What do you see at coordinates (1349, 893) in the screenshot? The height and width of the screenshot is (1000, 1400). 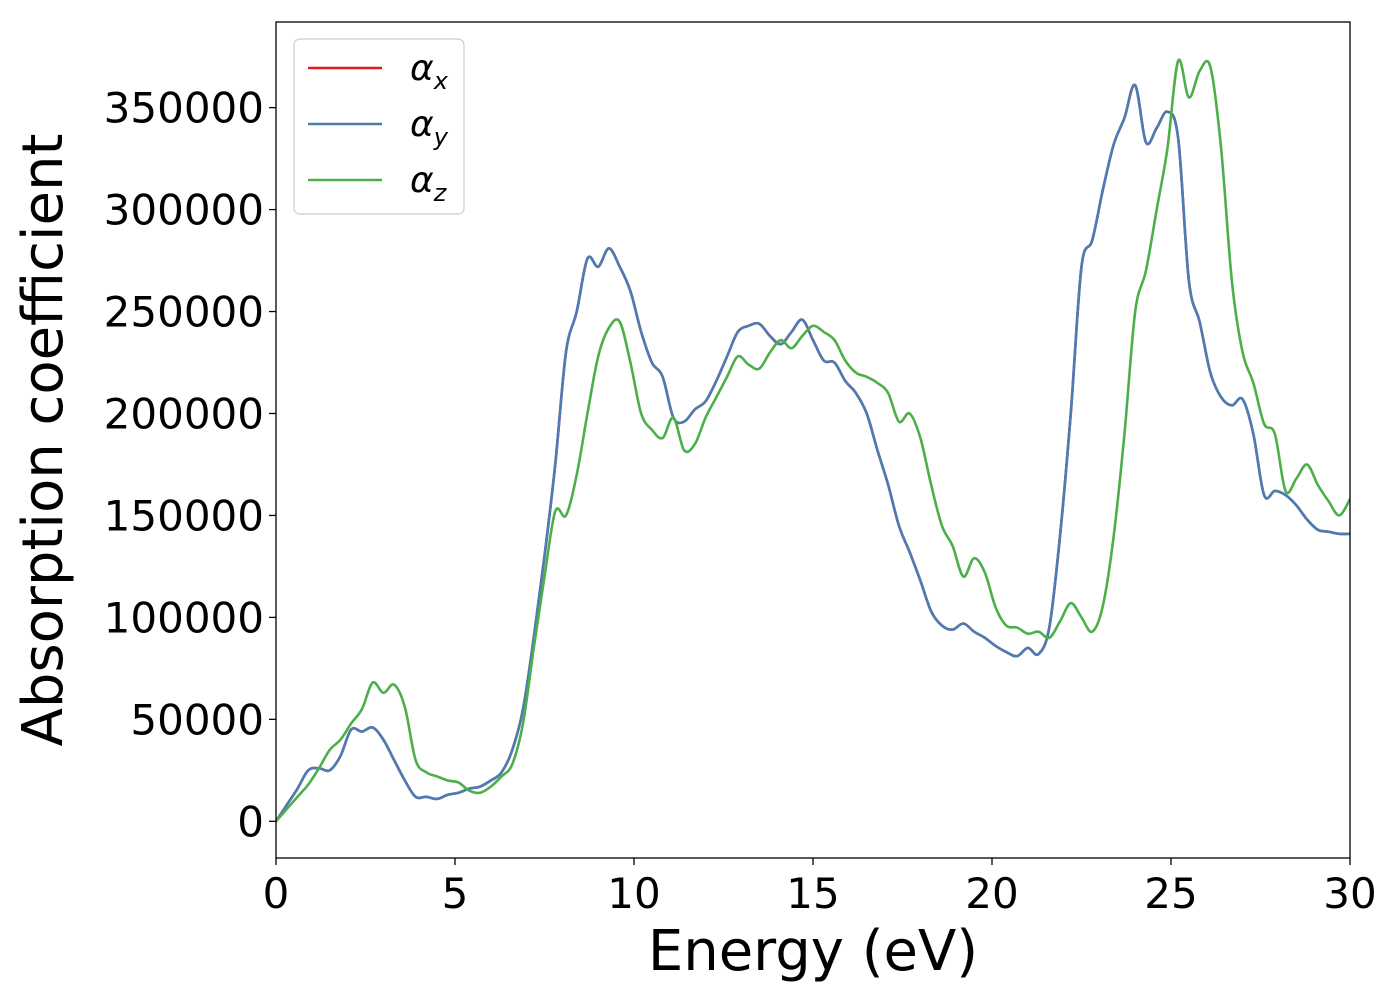 I see `x-tick-label: 30` at bounding box center [1349, 893].